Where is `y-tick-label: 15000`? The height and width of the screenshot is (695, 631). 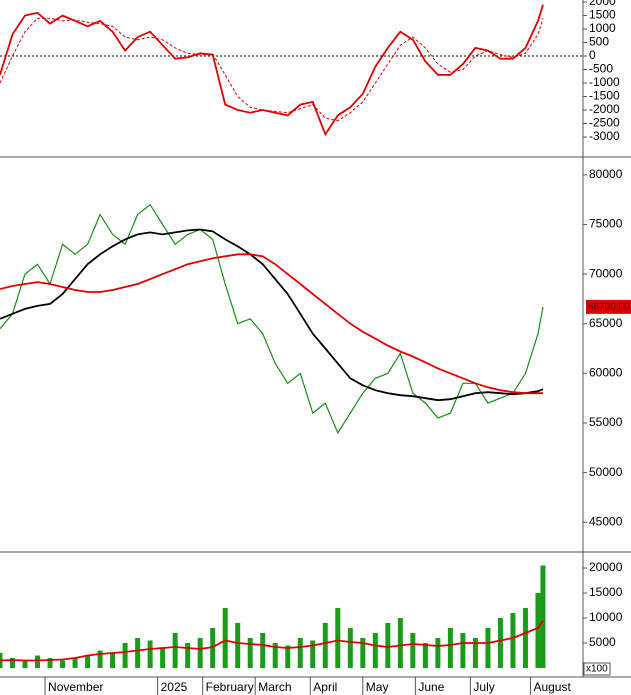
y-tick-label: 15000 is located at coordinates (606, 592).